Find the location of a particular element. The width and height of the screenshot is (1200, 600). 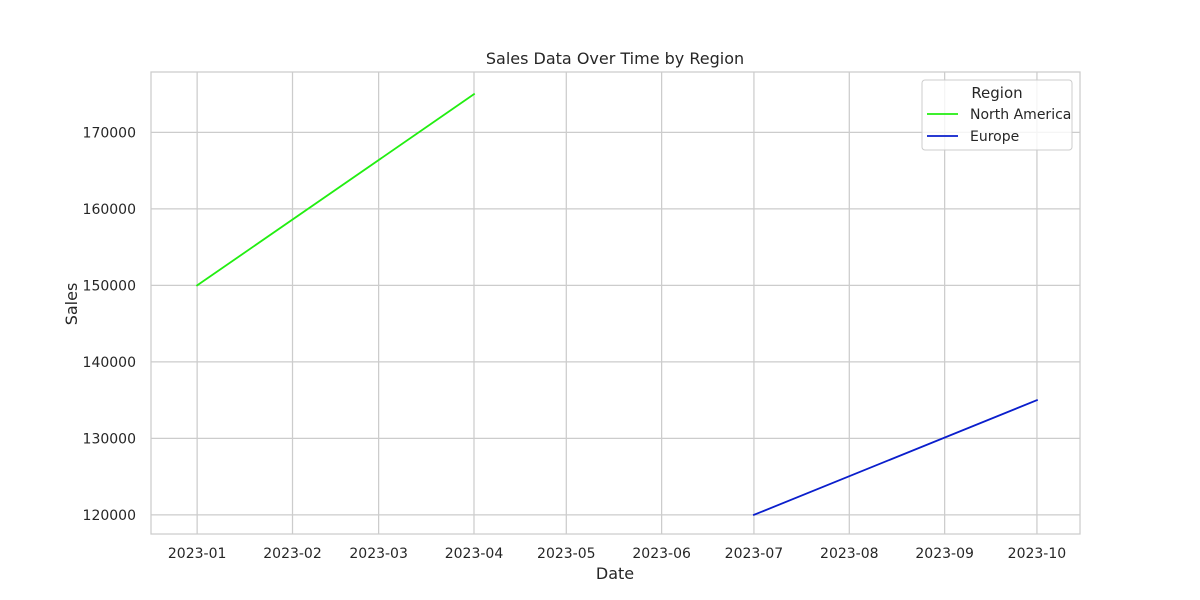

x-tick-label: 2023-06 is located at coordinates (661, 554).